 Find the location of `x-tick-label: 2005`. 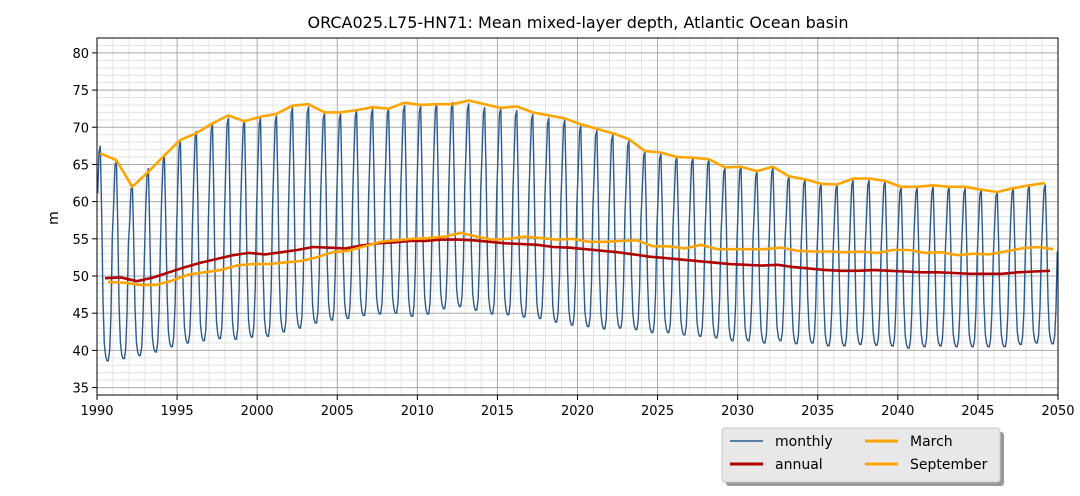

x-tick-label: 2005 is located at coordinates (337, 411).